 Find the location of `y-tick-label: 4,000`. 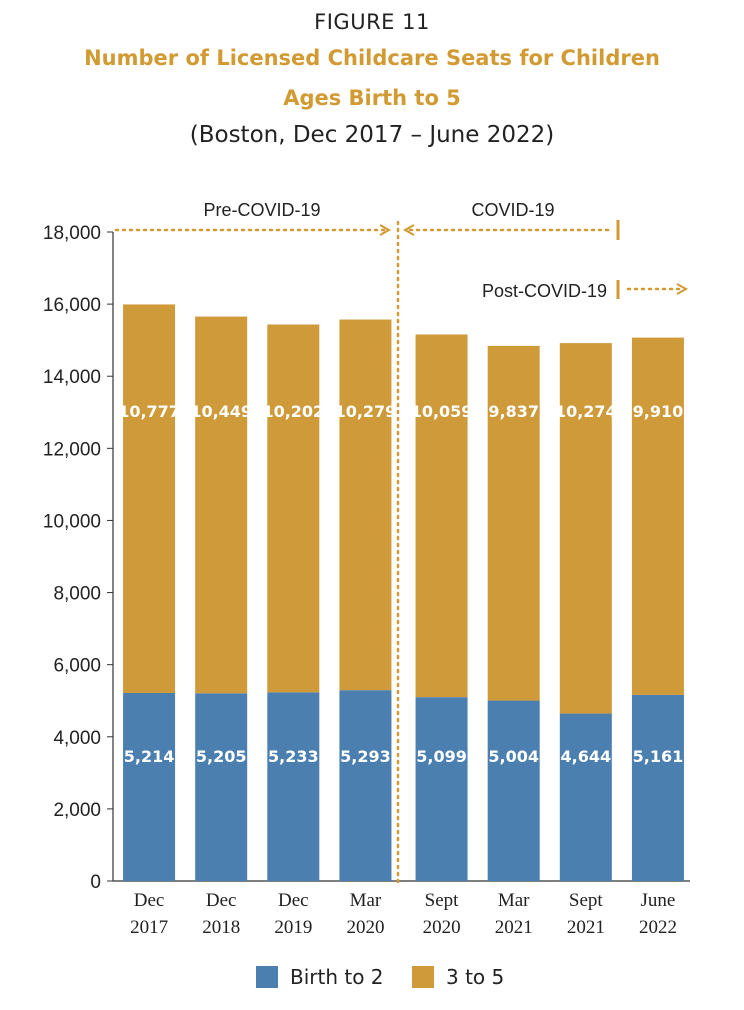

y-tick-label: 4,000 is located at coordinates (77, 738).